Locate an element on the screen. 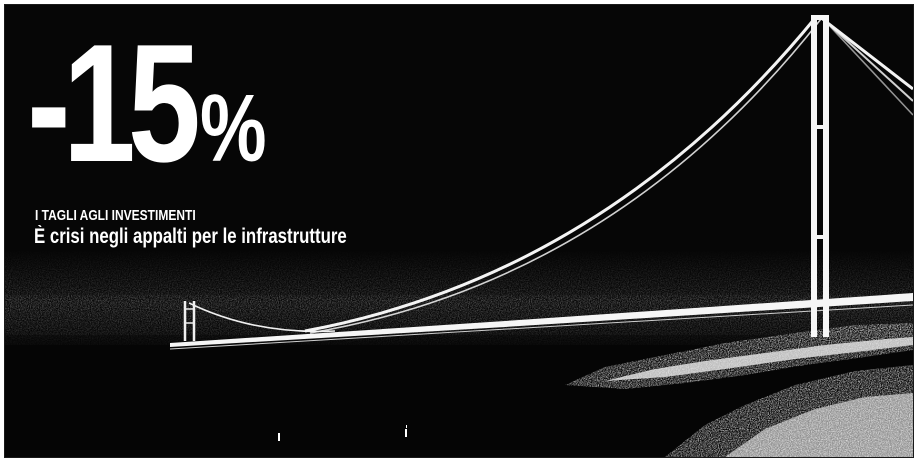 The image size is (916, 460). headline-number: -15 is located at coordinates (114, 103).